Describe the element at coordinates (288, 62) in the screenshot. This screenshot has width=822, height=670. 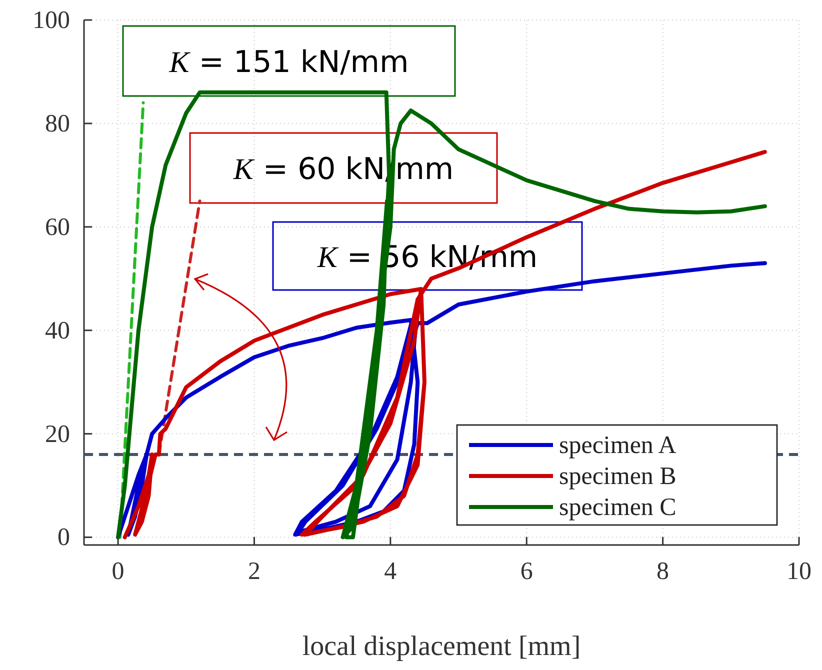
I see `annotation: K = 151 kN/mm` at that location.